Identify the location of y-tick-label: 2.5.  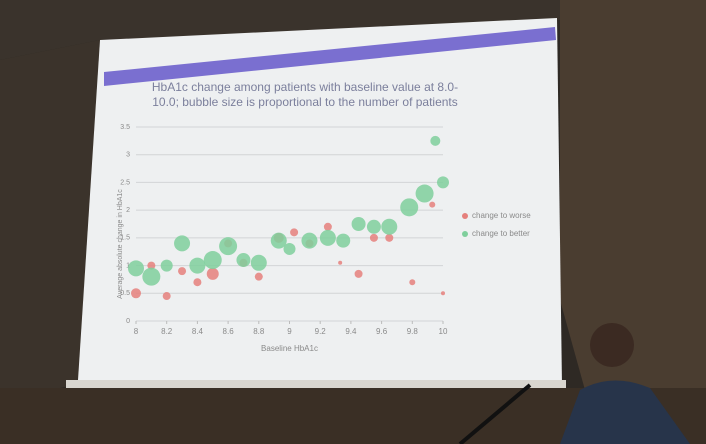
(125, 182).